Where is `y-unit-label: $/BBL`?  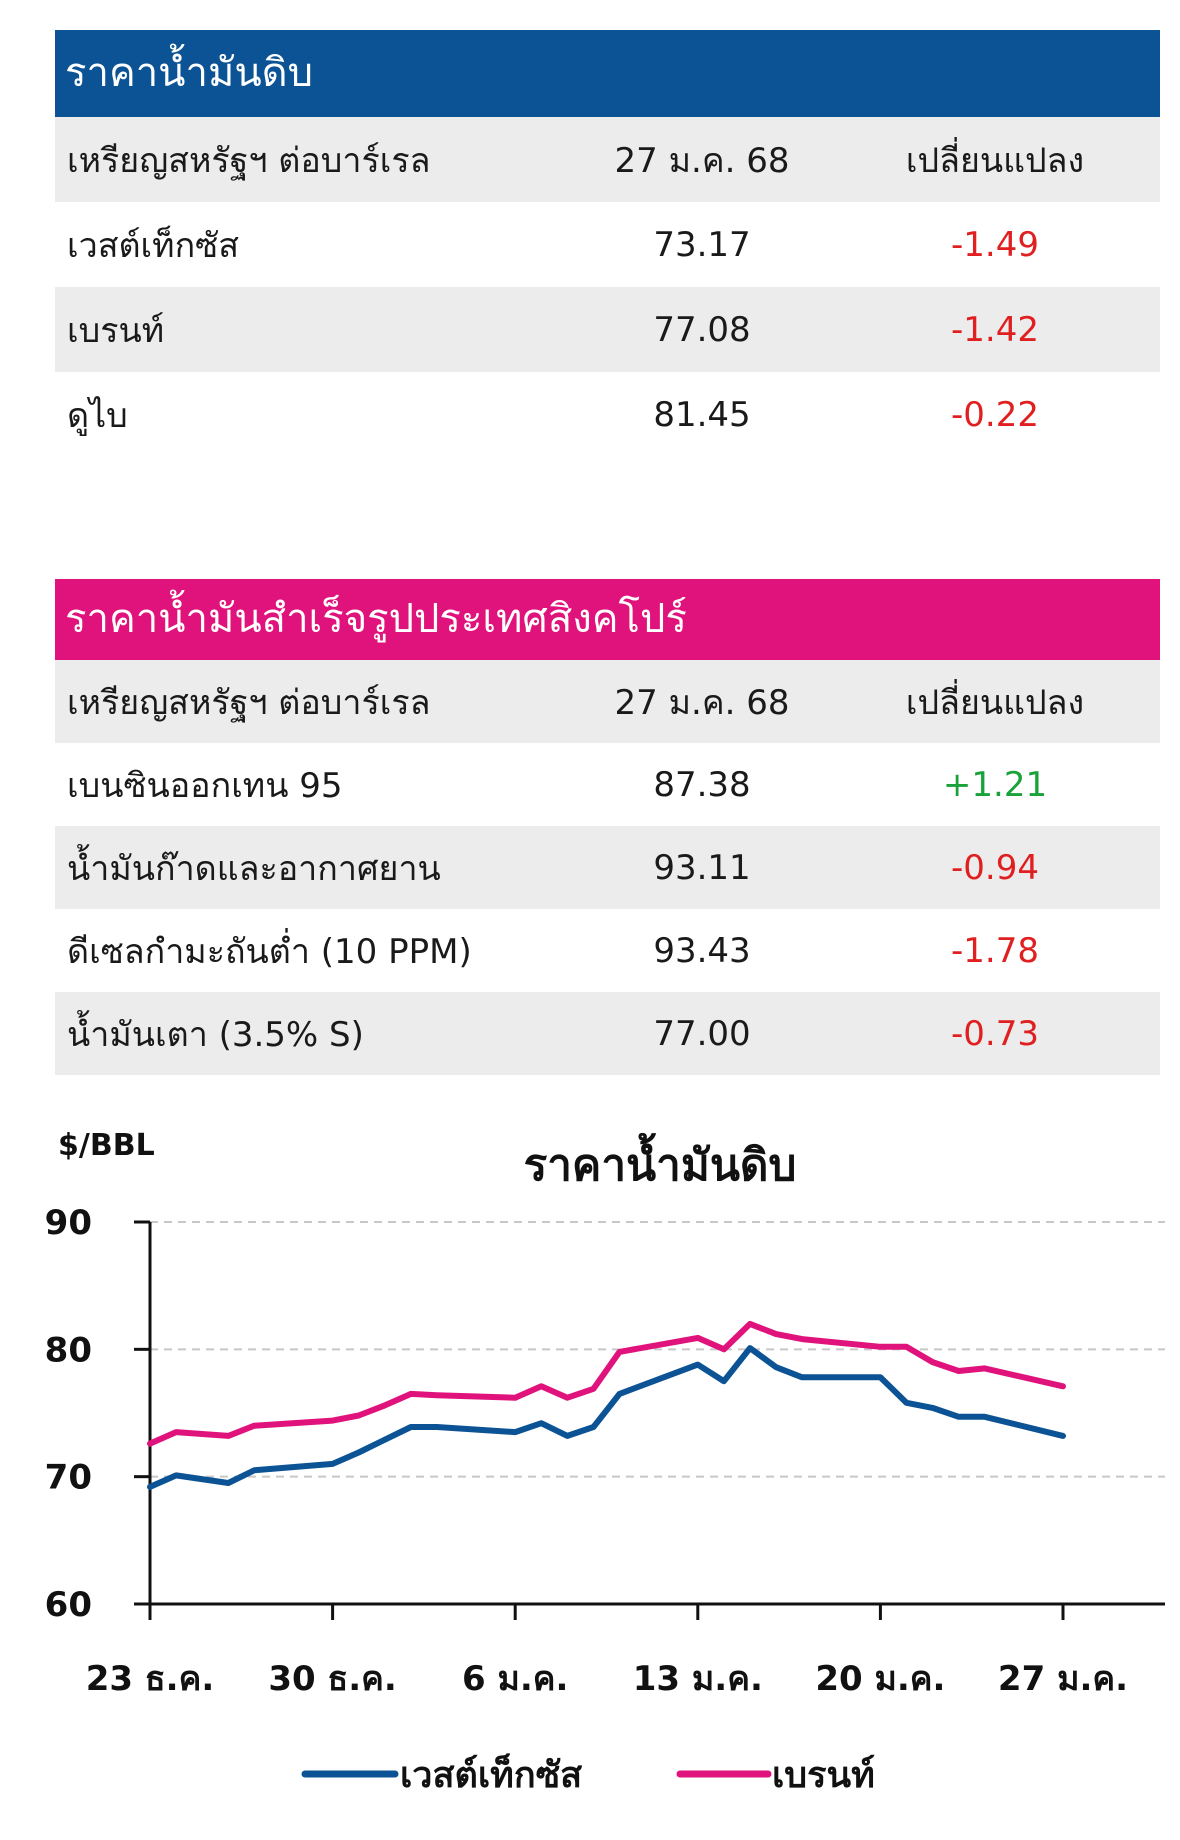
y-unit-label: $/BBL is located at coordinates (106, 1145).